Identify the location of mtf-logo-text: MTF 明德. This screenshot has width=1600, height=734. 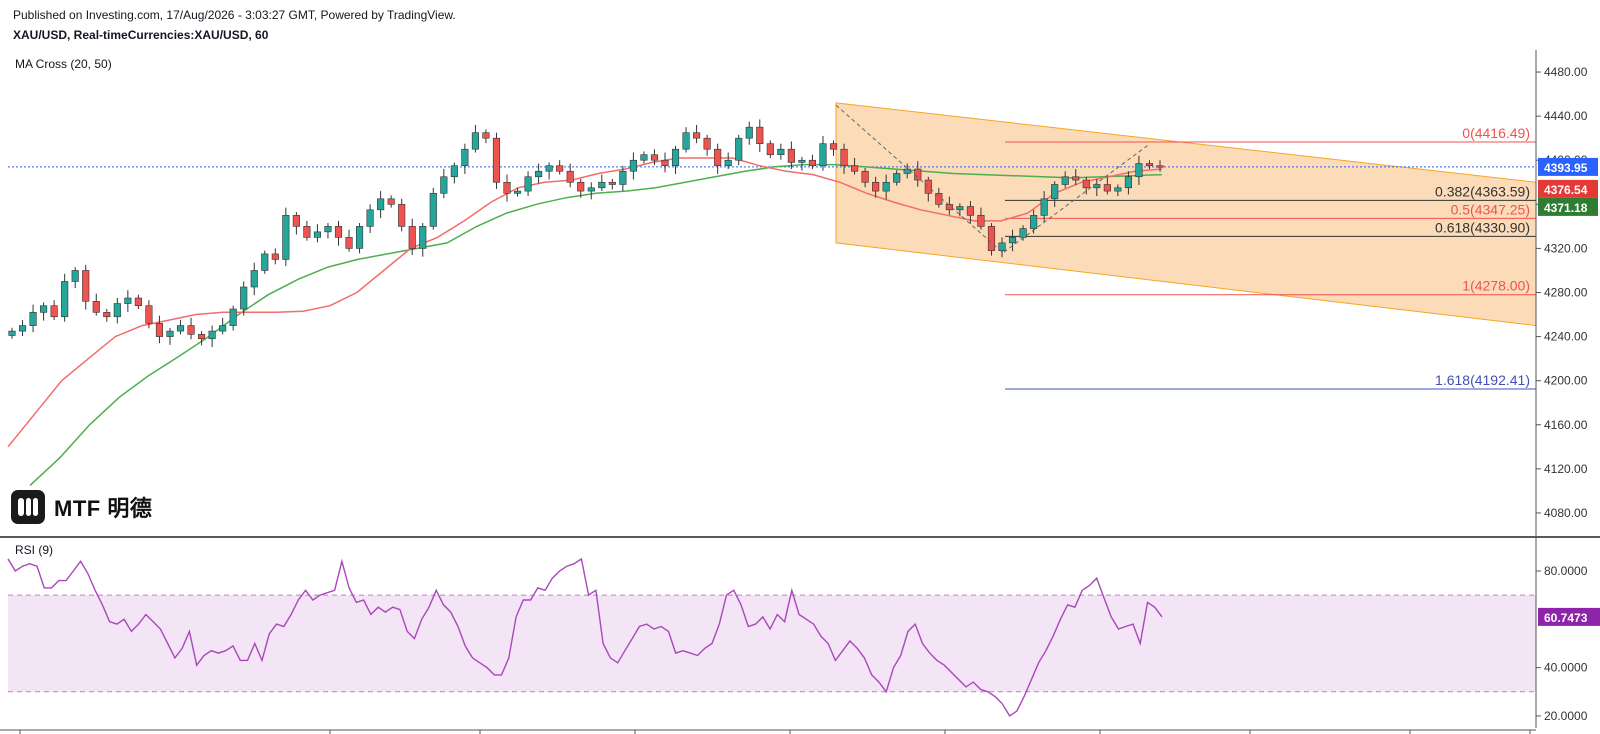
(103, 507).